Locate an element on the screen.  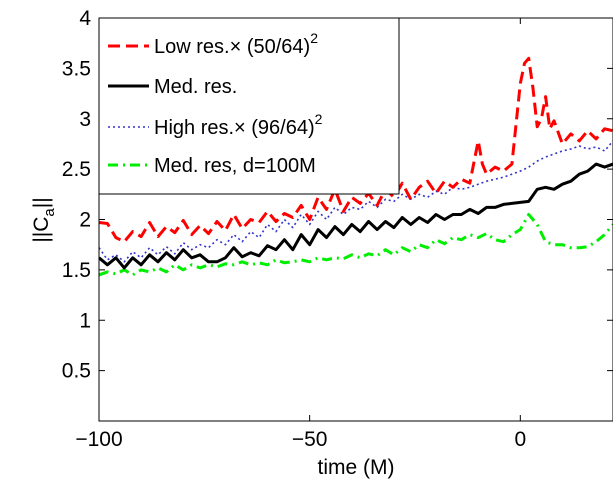
y-tick-label: 4 is located at coordinates (85, 18).